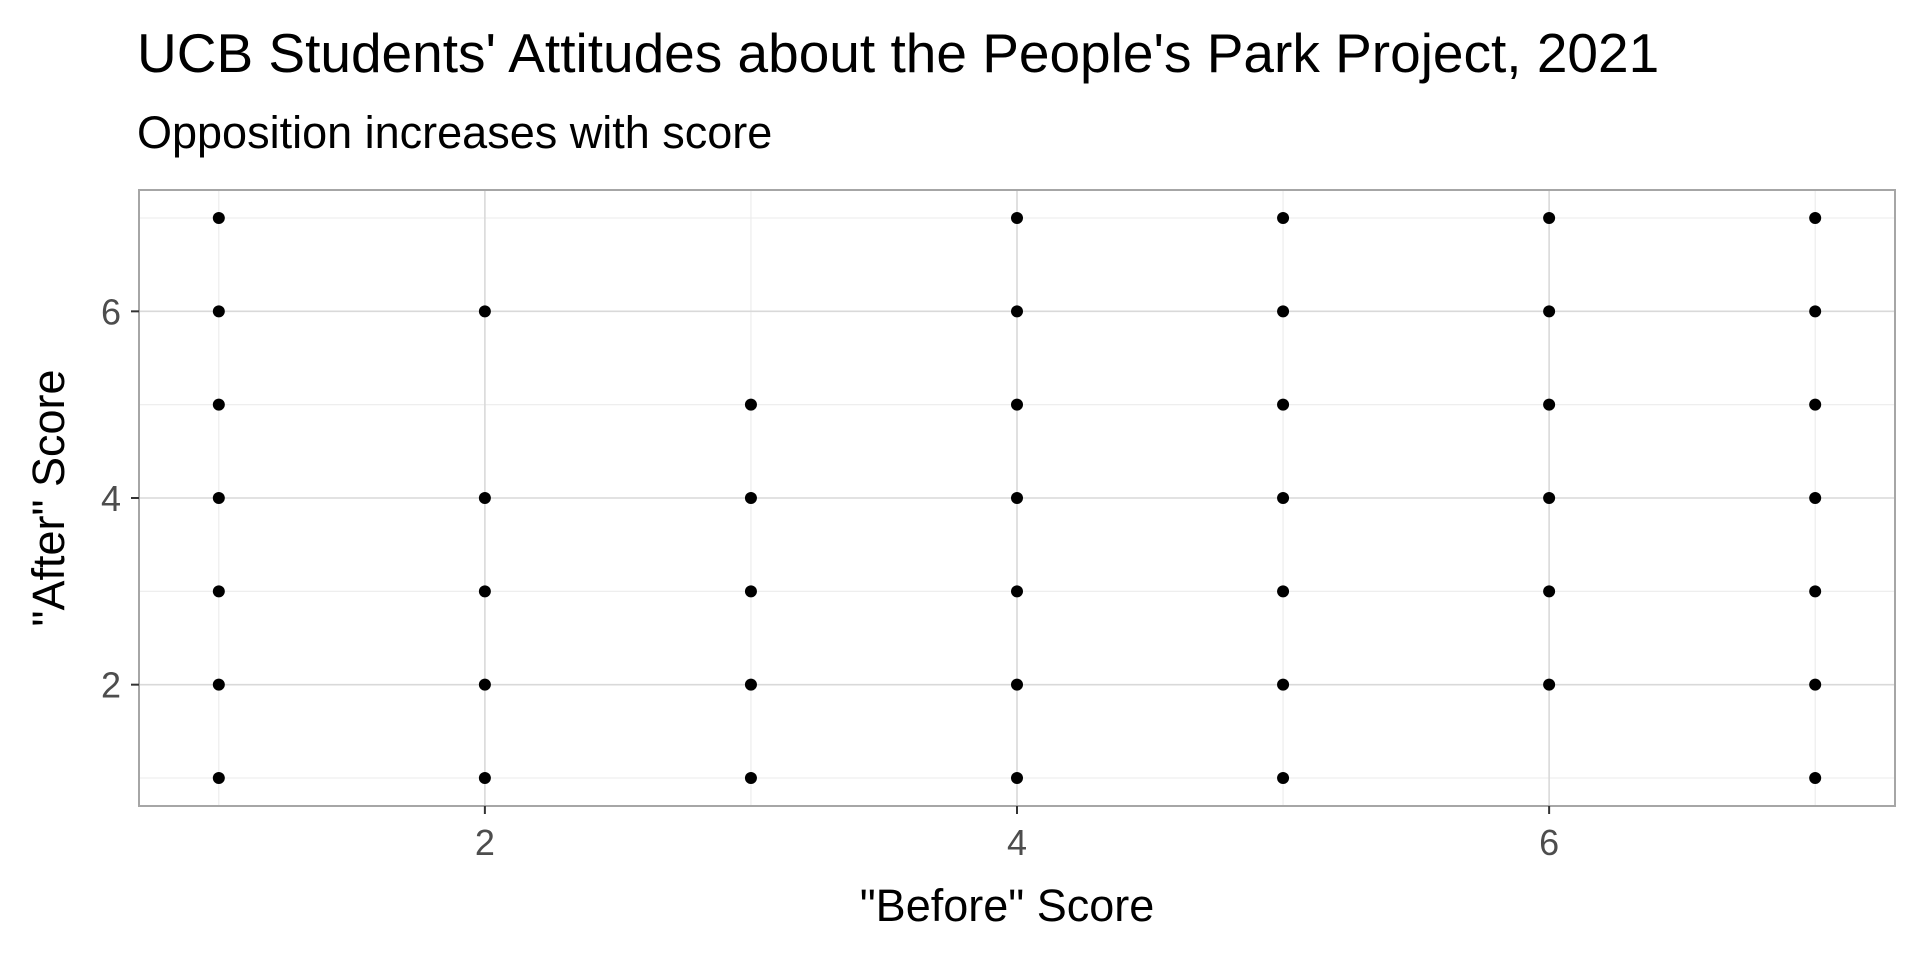 This screenshot has height=960, width=1920. Describe the element at coordinates (1017, 842) in the screenshot. I see `x-tick-label: 4` at that location.